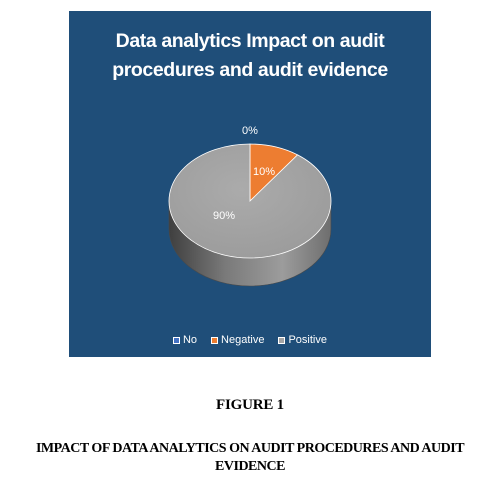 This screenshot has width=500, height=500. I want to click on legend-swatch-no, so click(176, 340).